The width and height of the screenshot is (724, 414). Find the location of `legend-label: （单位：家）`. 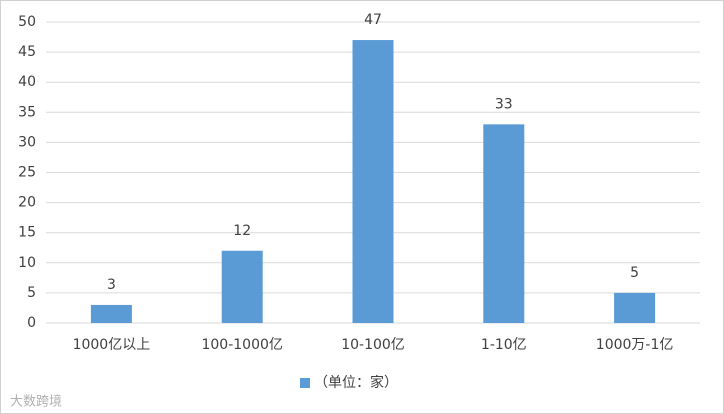

legend-label: （单位：家） is located at coordinates (356, 382).